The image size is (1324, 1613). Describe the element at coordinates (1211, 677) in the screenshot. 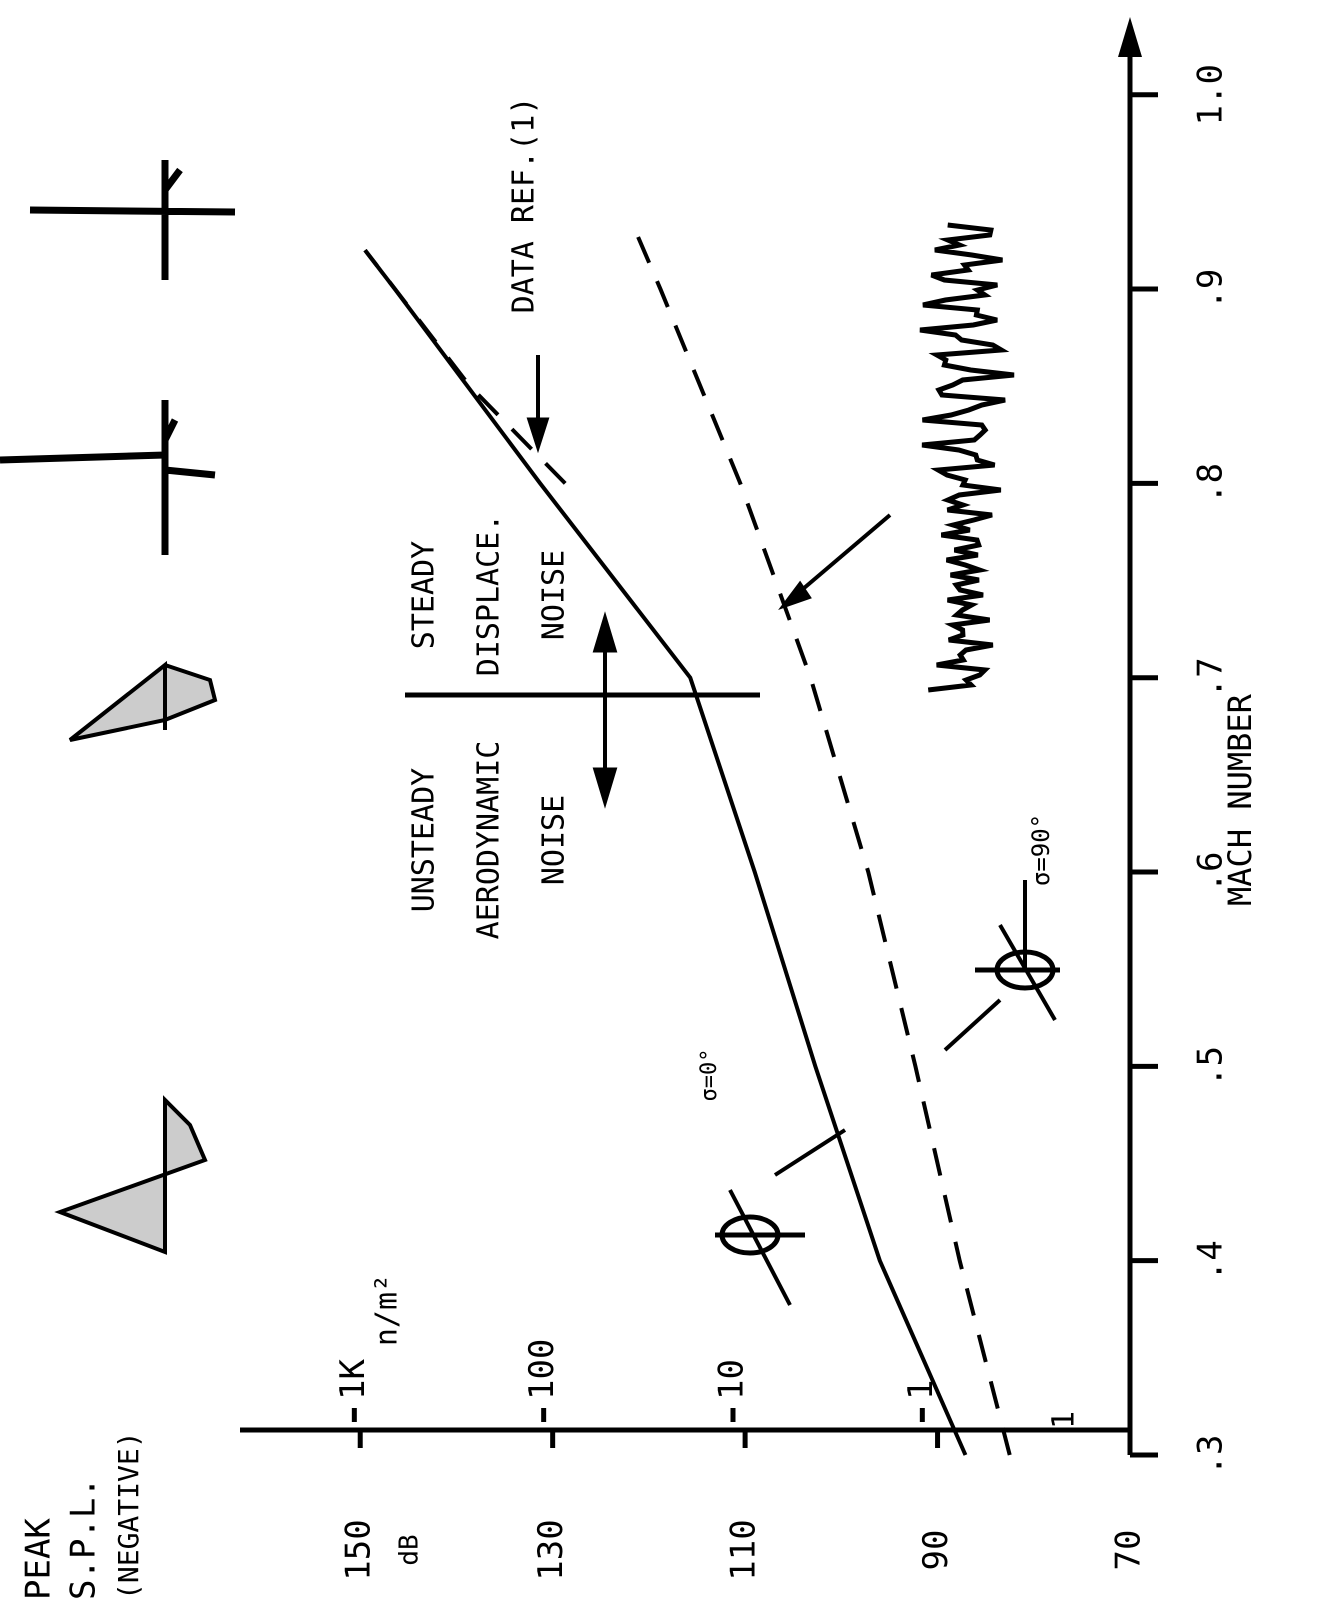

I see `x-tick-label: .7` at that location.